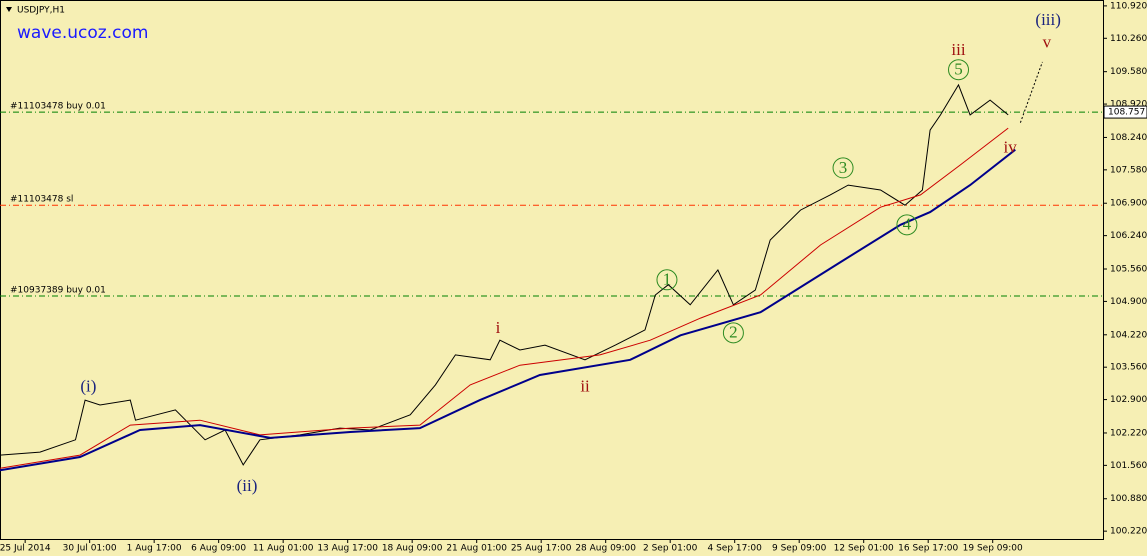  What do you see at coordinates (735, 549) in the screenshot?
I see `x-tick-label: 4 Sep 17:00` at bounding box center [735, 549].